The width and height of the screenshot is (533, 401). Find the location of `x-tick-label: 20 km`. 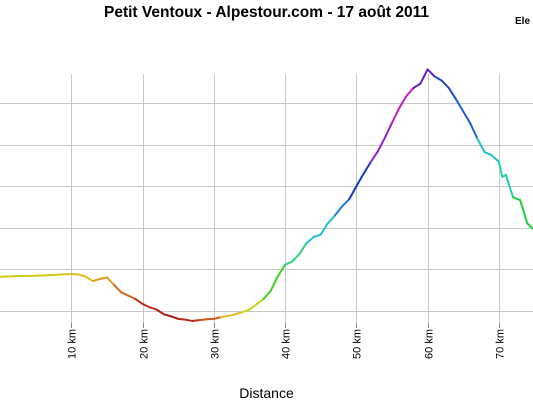

x-tick-label: 20 km is located at coordinates (145, 344).